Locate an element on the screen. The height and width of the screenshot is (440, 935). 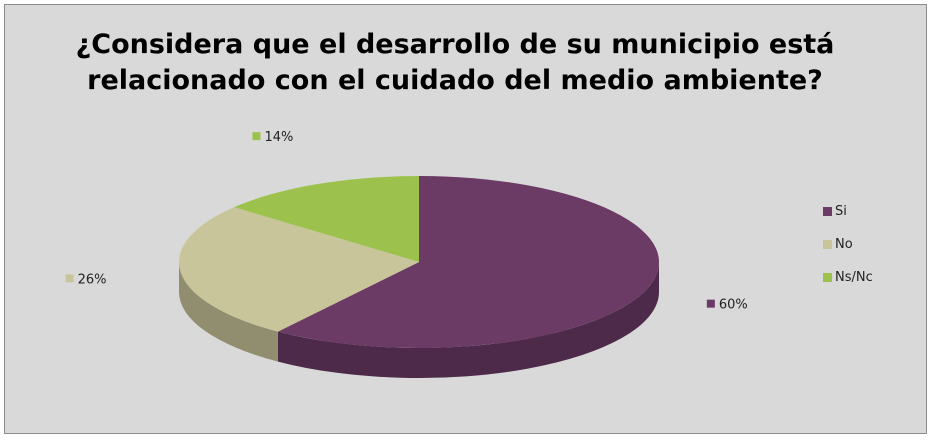
pie-side-si is located at coordinates (468, 320).